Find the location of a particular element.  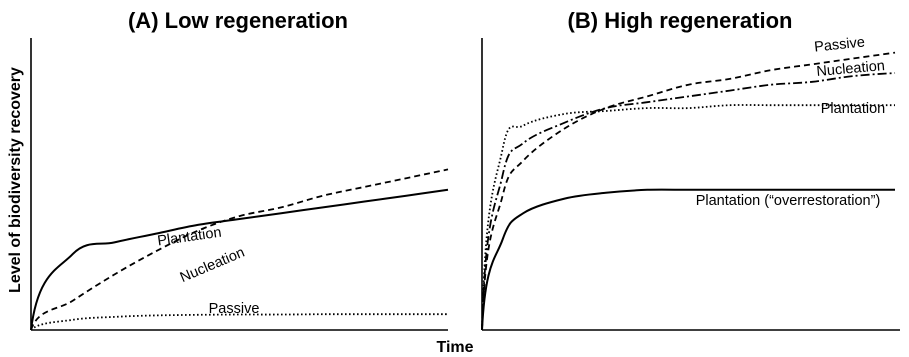

panel-a-curve-passive is located at coordinates (239, 322).